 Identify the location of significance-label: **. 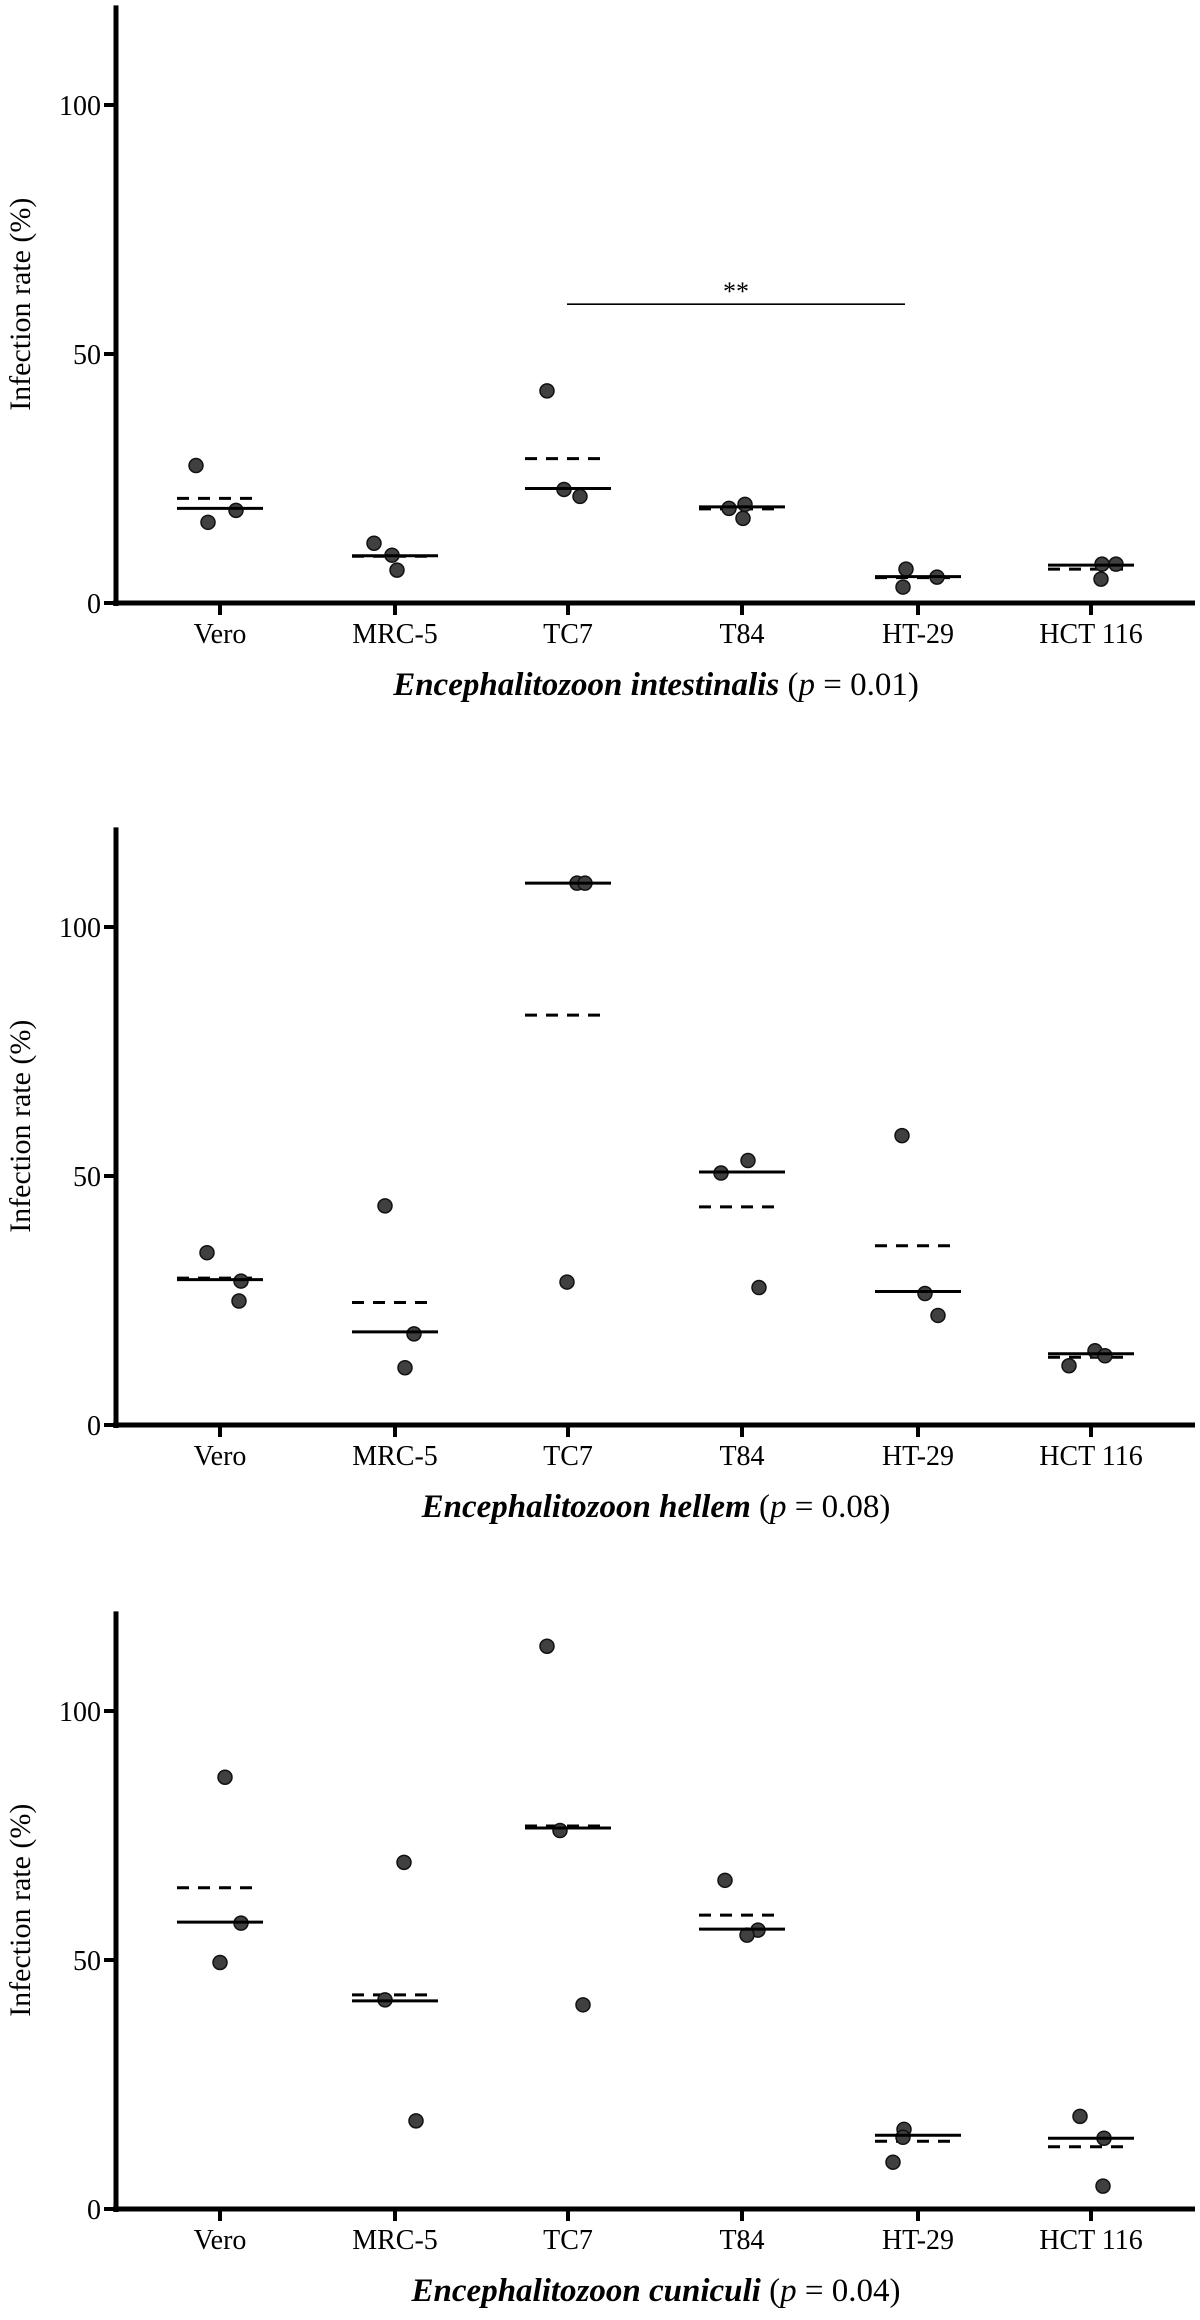
(736, 291).